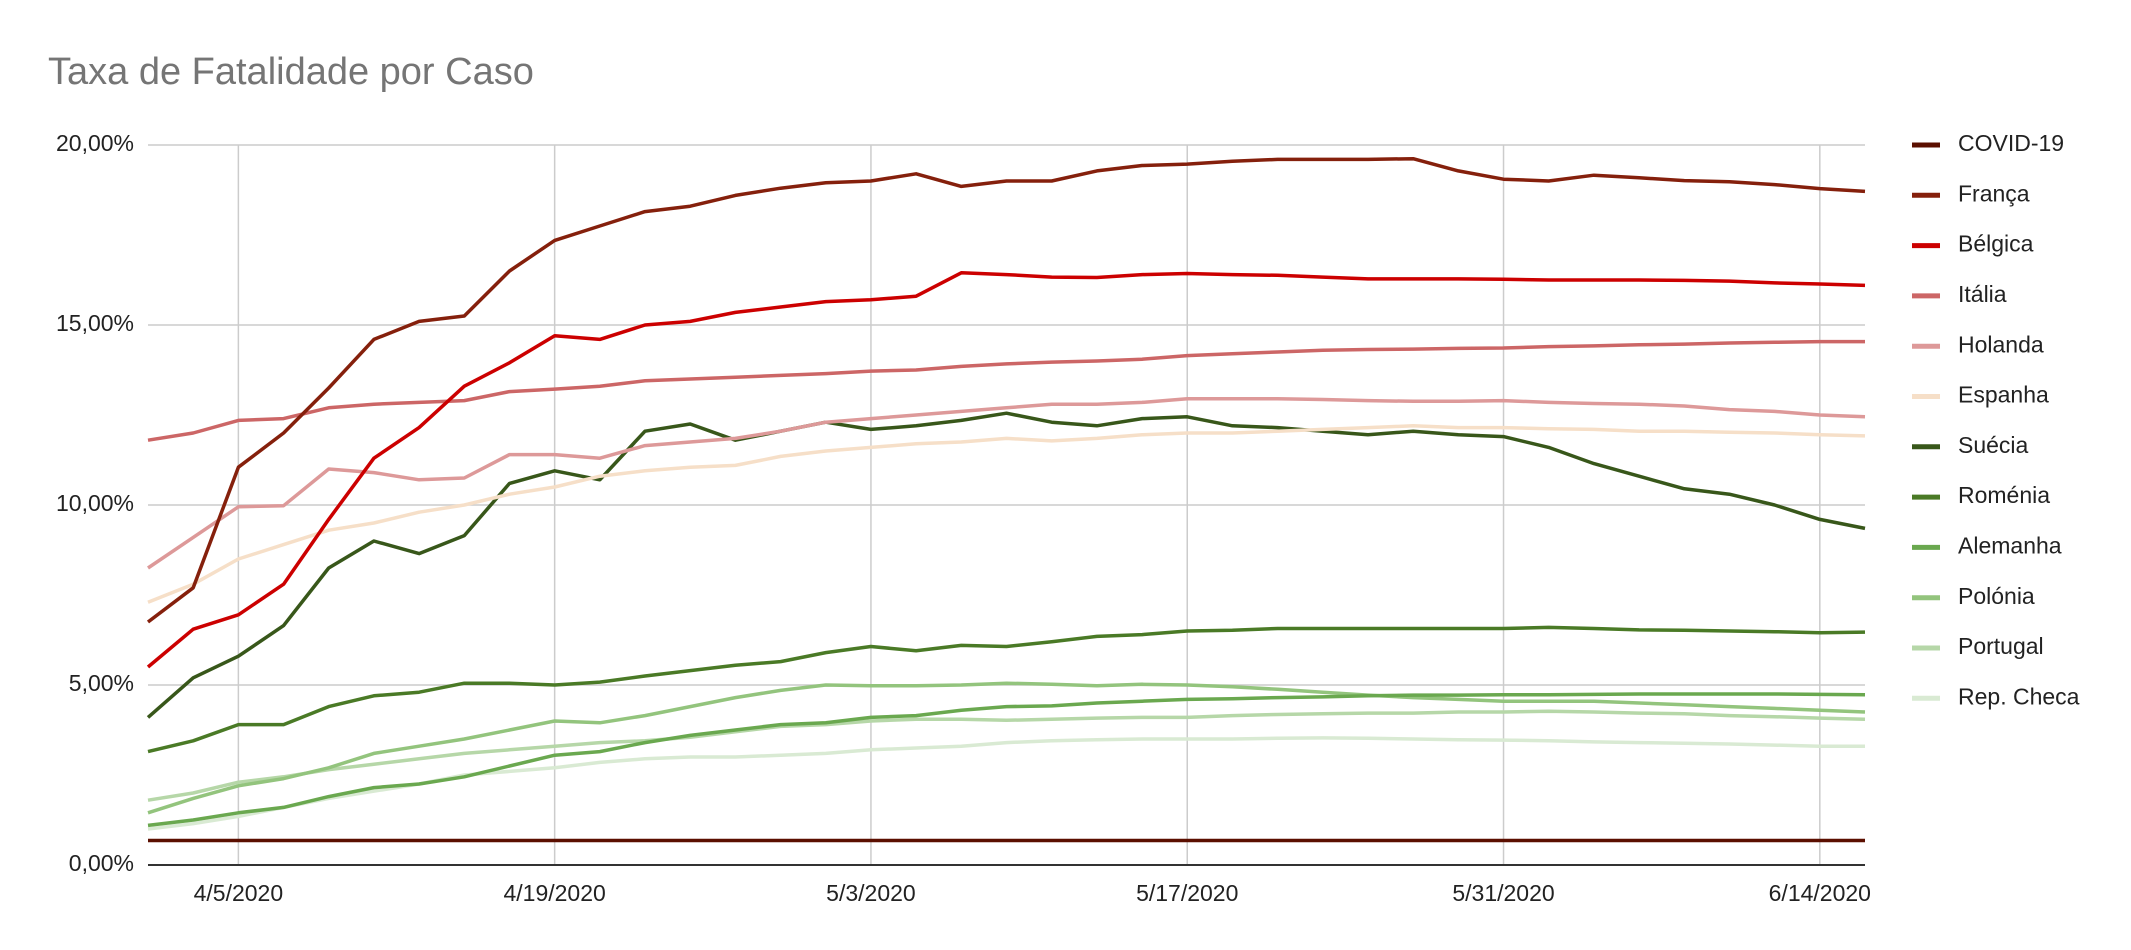 This screenshot has width=2131, height=950. What do you see at coordinates (1187, 893) in the screenshot?
I see `x-tick-label: 5/17/2020` at bounding box center [1187, 893].